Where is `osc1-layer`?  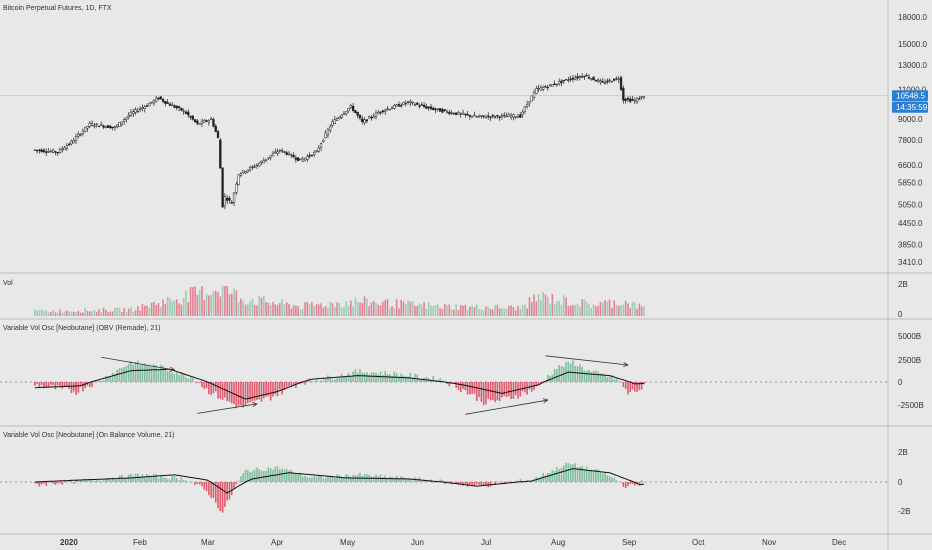 osc1-layer is located at coordinates (339, 385).